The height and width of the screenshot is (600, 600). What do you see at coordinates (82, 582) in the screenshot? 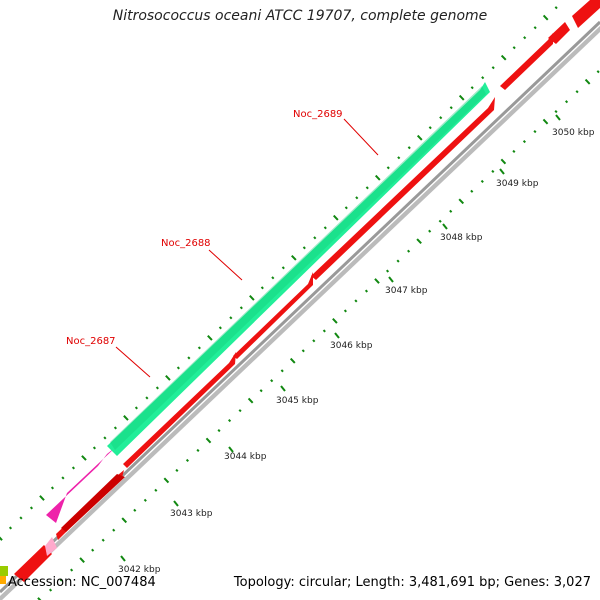
I see `accession-text: Accession: NC_007484` at bounding box center [82, 582].